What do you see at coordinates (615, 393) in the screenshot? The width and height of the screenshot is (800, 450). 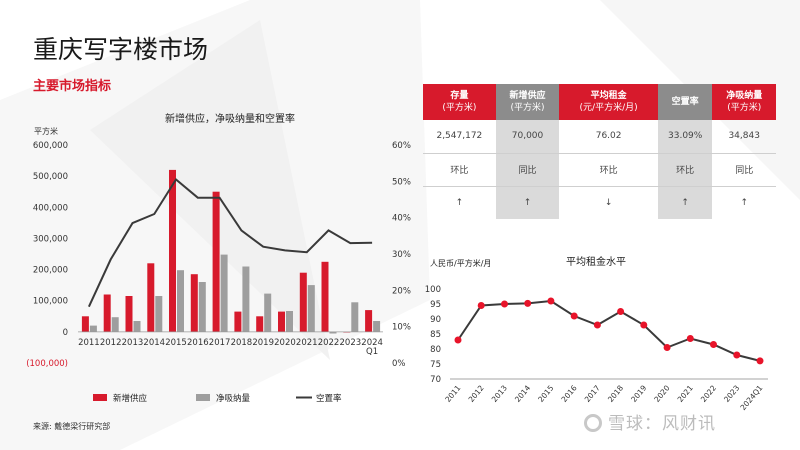 I see `rent-x-tick-label: 2018` at bounding box center [615, 393].